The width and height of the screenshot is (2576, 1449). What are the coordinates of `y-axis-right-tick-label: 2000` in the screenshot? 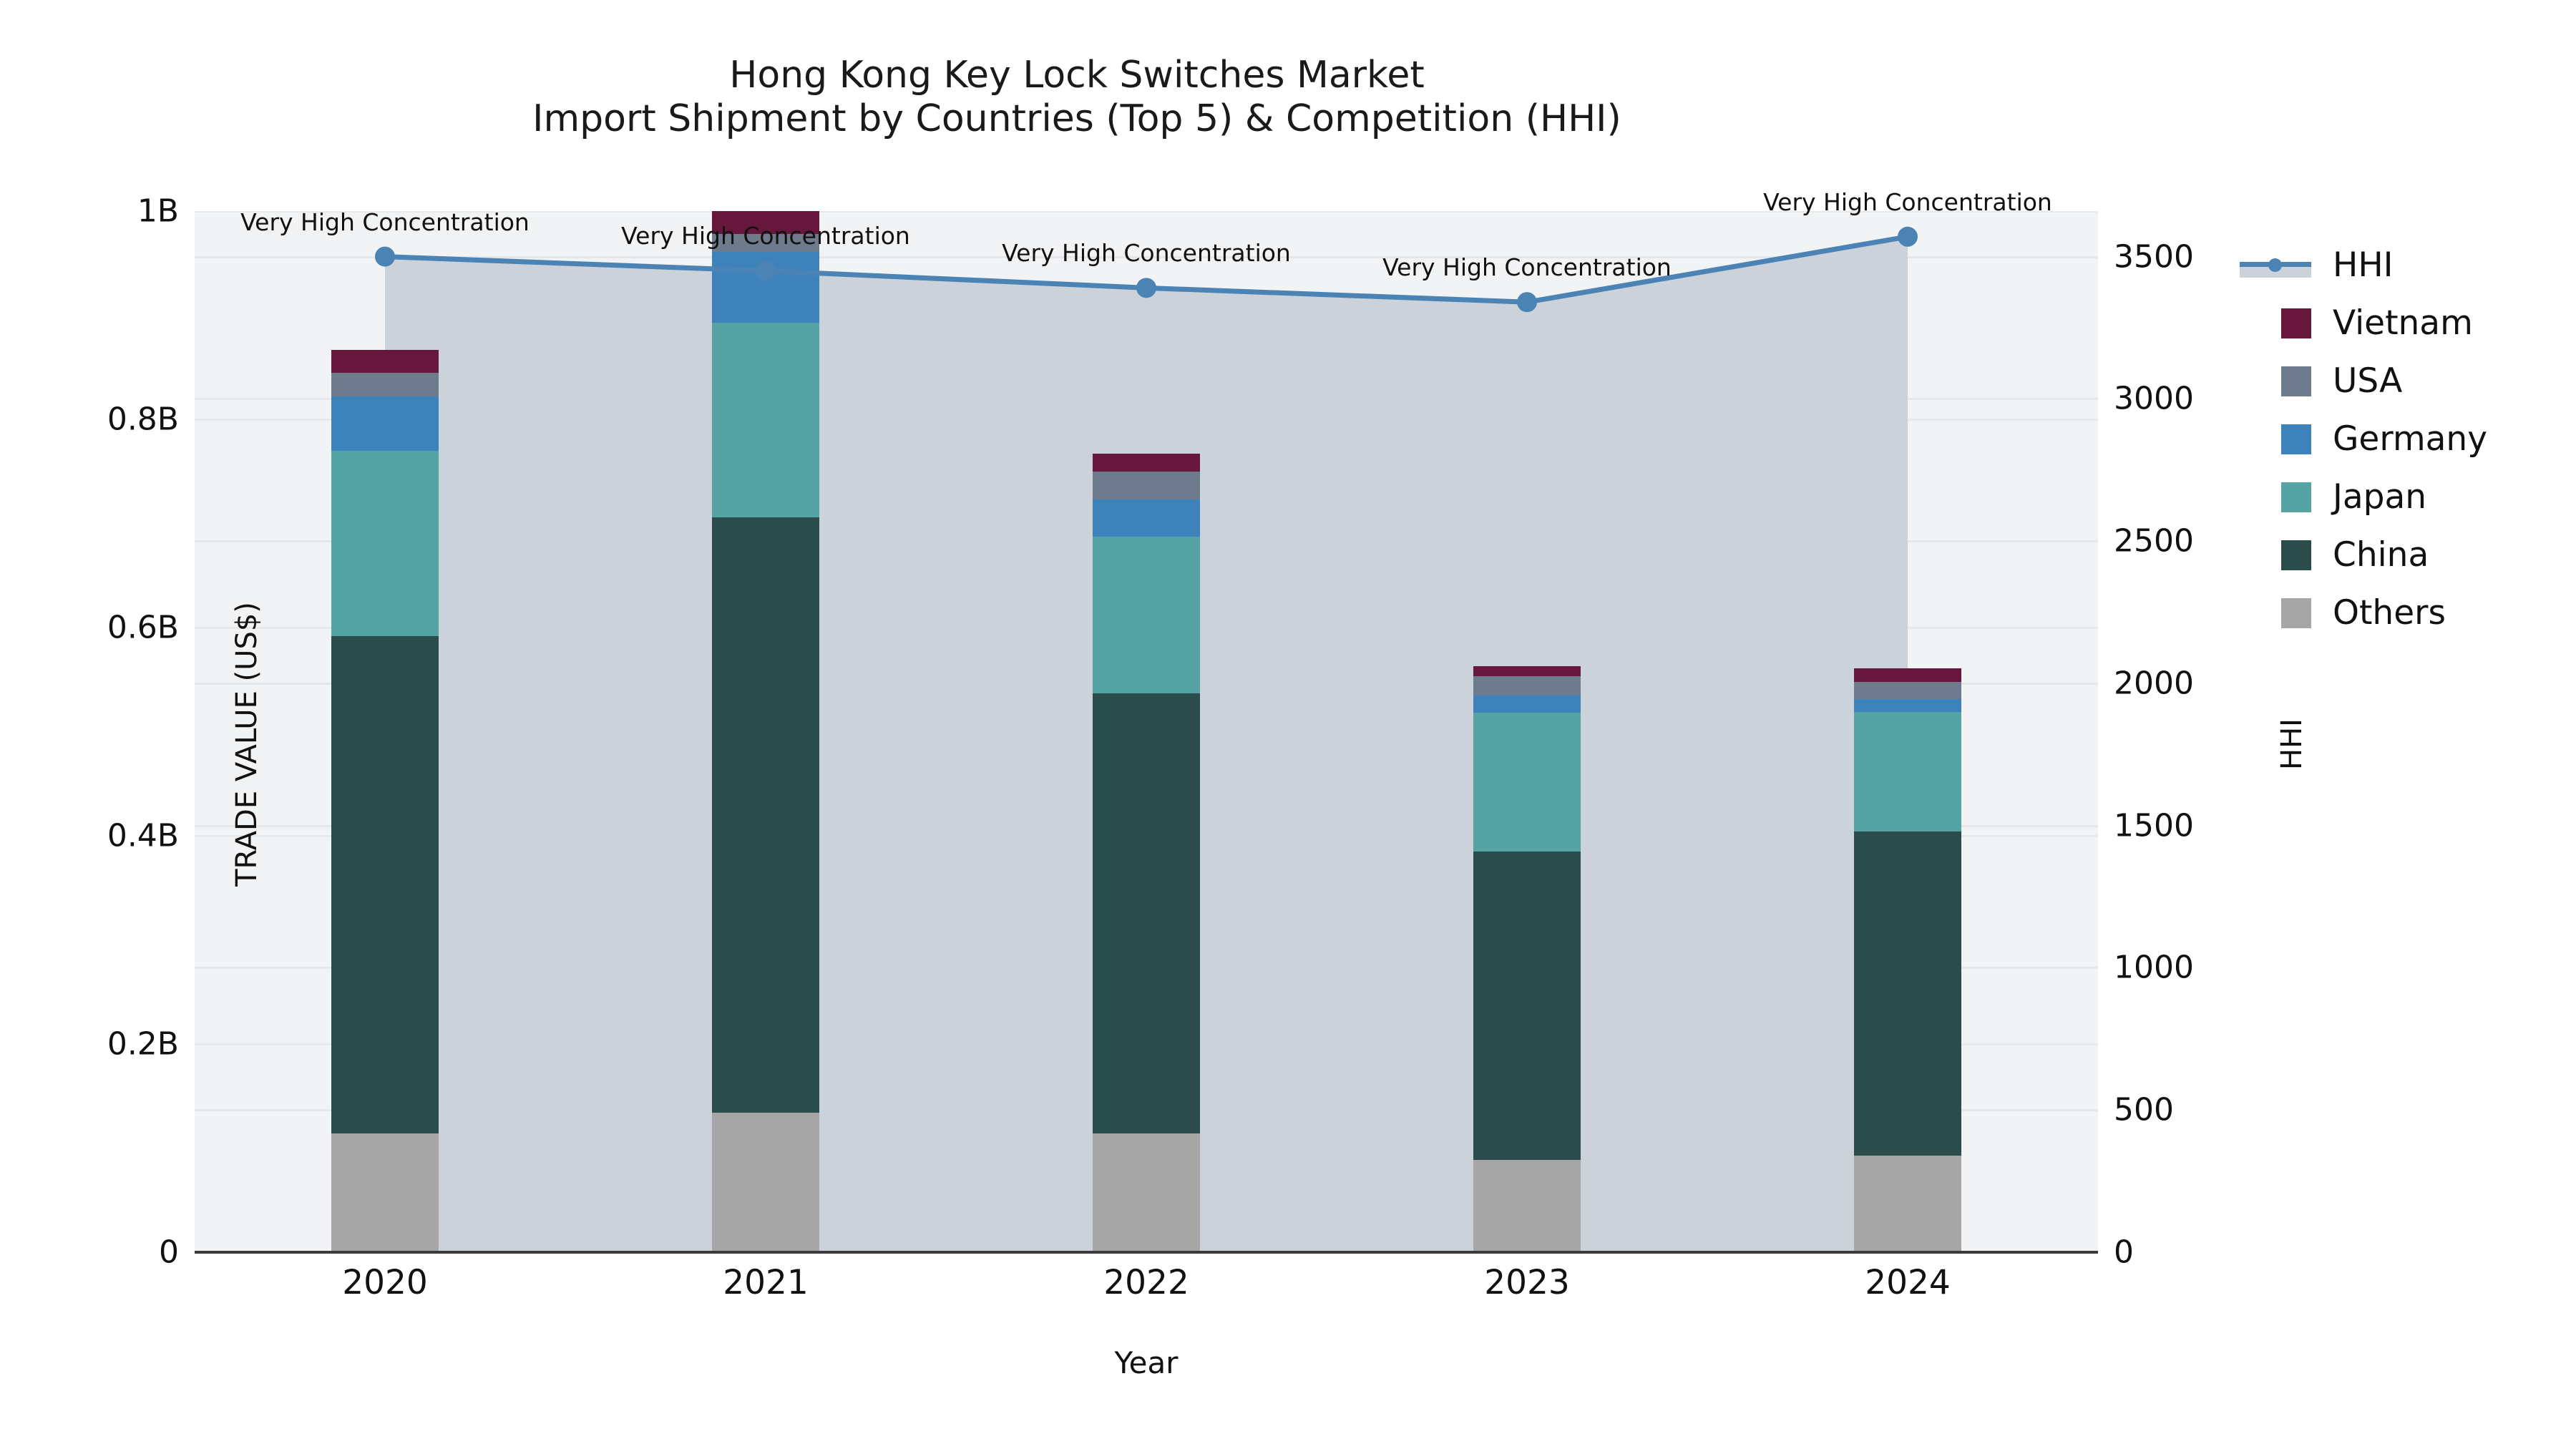 It's located at (2154, 683).